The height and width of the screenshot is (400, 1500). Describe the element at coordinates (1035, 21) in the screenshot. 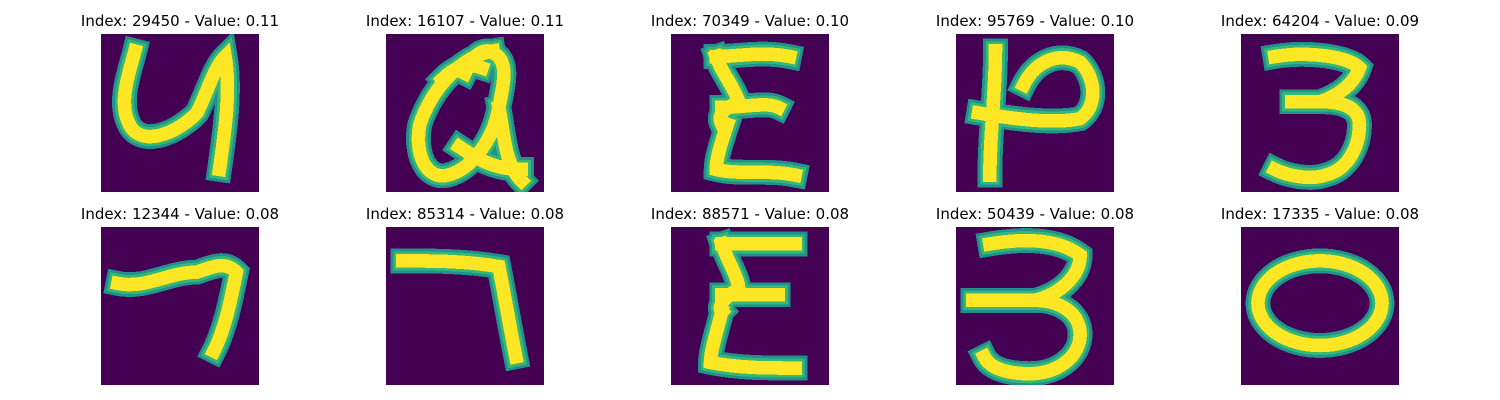

I see `panel-title: Index: 95769 - Value: 0.10` at that location.